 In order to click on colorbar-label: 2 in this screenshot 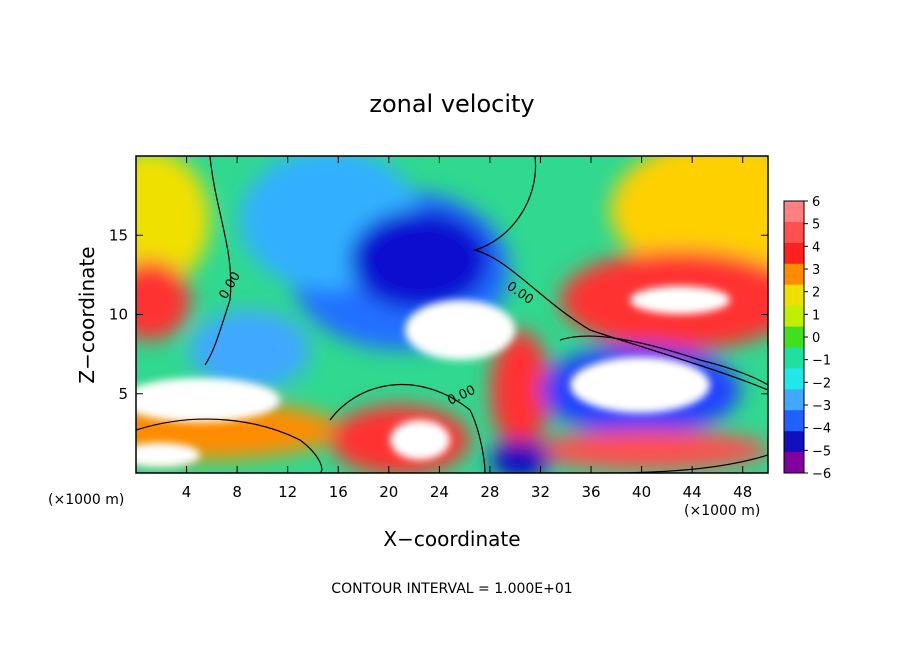, I will do `click(816, 293)`.